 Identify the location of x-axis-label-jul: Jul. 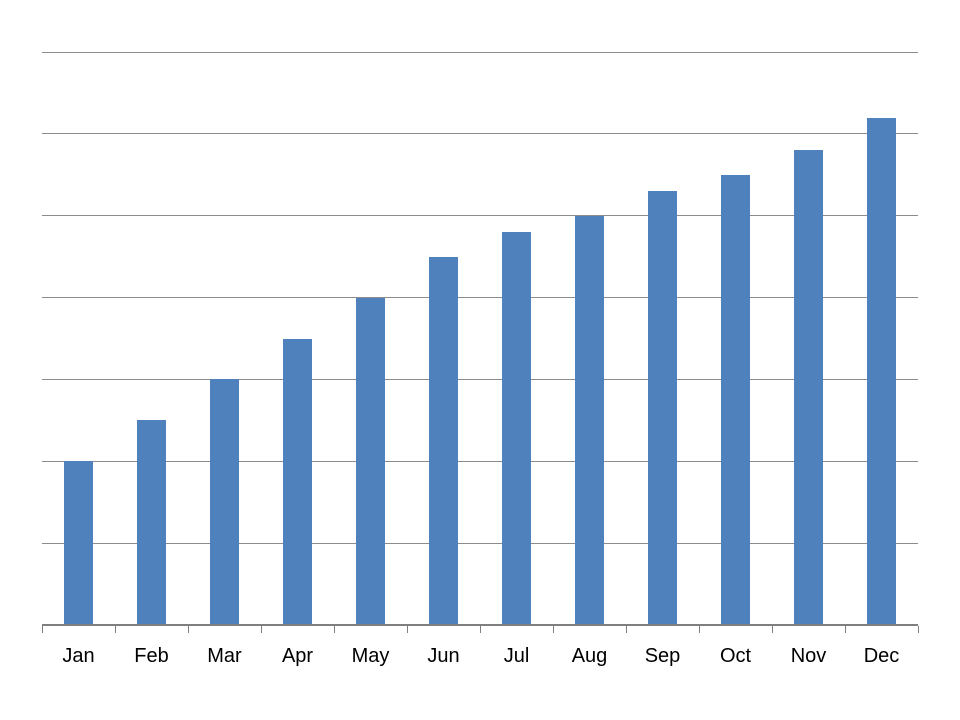
(516, 656).